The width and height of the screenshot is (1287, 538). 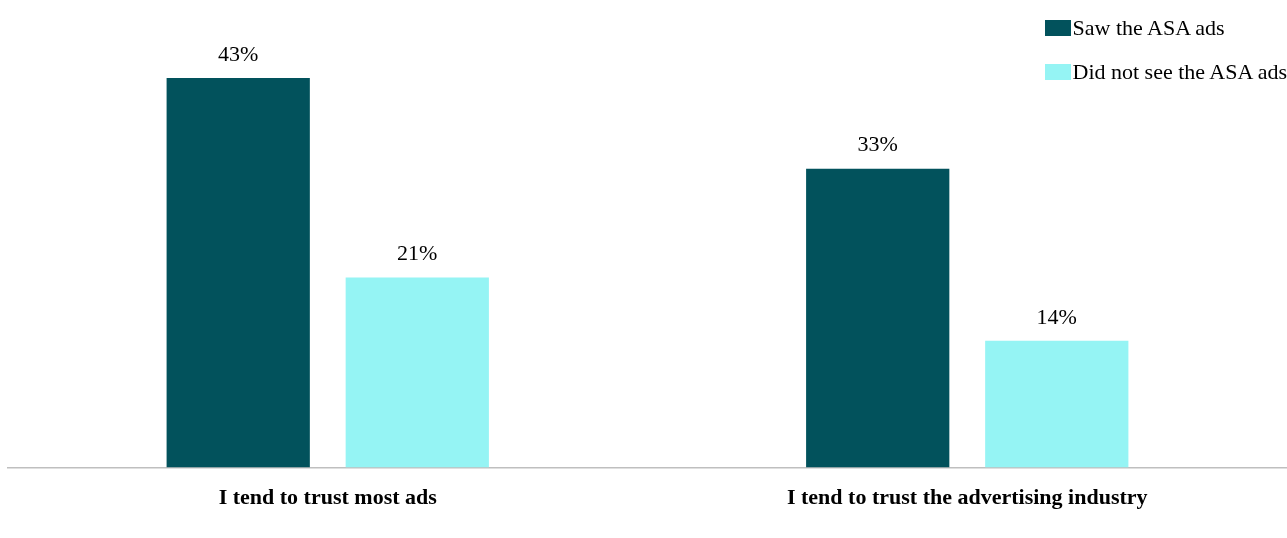 What do you see at coordinates (238, 53) in the screenshot?
I see `data-label: 43%` at bounding box center [238, 53].